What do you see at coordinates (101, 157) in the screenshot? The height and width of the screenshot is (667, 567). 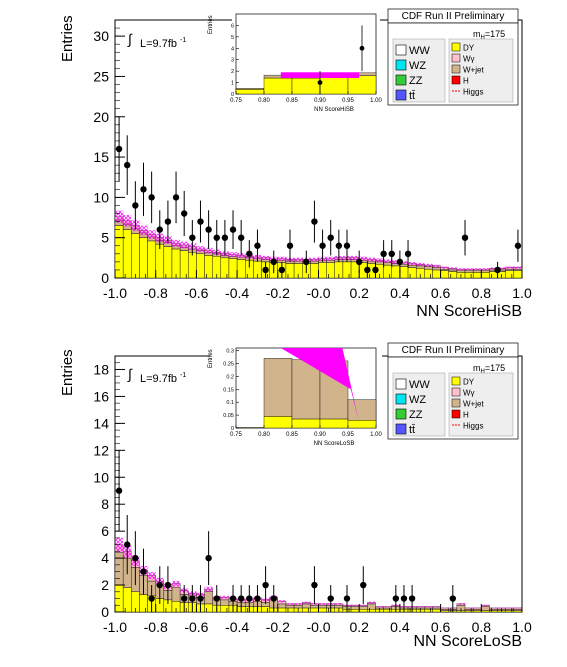 I see `y-tick-label: 15` at bounding box center [101, 157].